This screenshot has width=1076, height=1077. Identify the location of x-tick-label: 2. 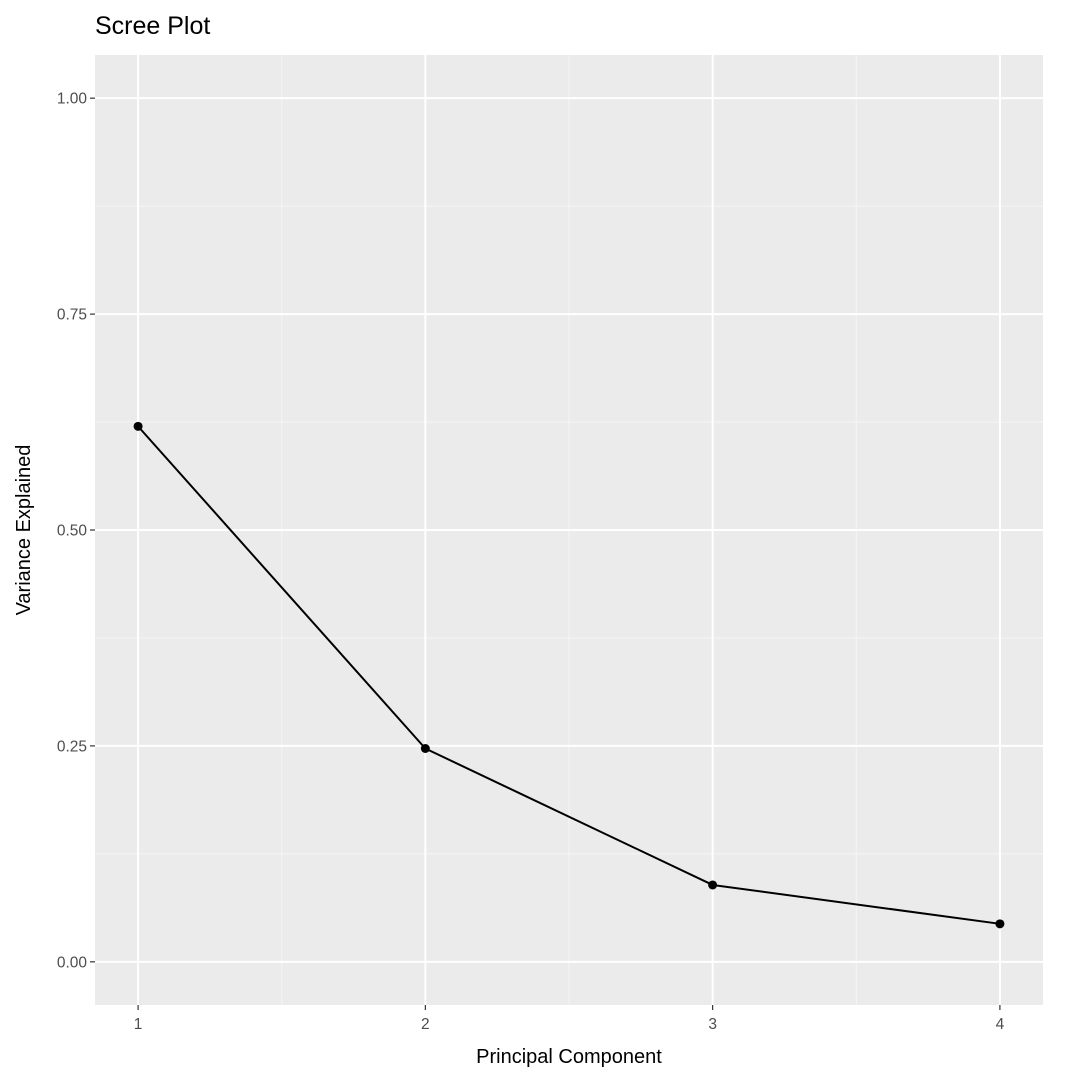
(425, 1024).